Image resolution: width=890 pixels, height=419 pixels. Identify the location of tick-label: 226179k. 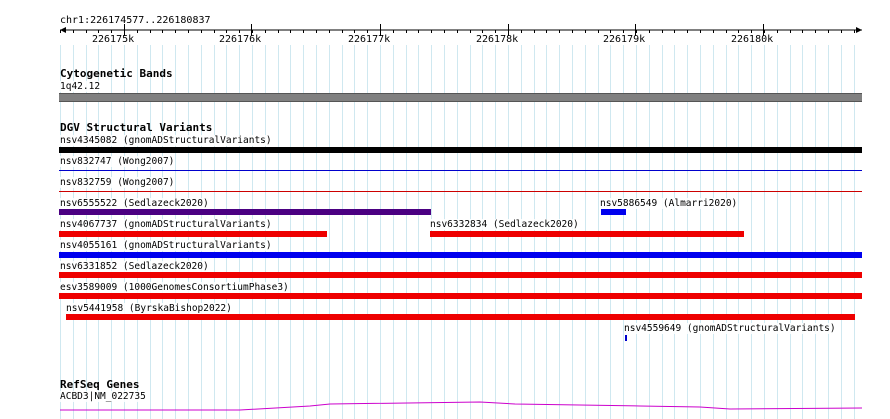
(624, 39).